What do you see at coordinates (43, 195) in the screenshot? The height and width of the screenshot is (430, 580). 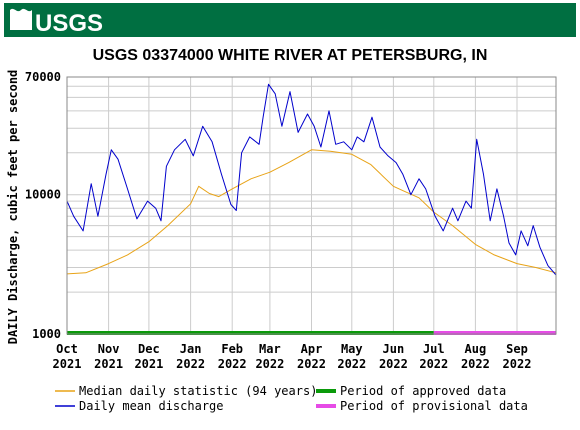 I see `y-tick-label: 10000` at bounding box center [43, 195].